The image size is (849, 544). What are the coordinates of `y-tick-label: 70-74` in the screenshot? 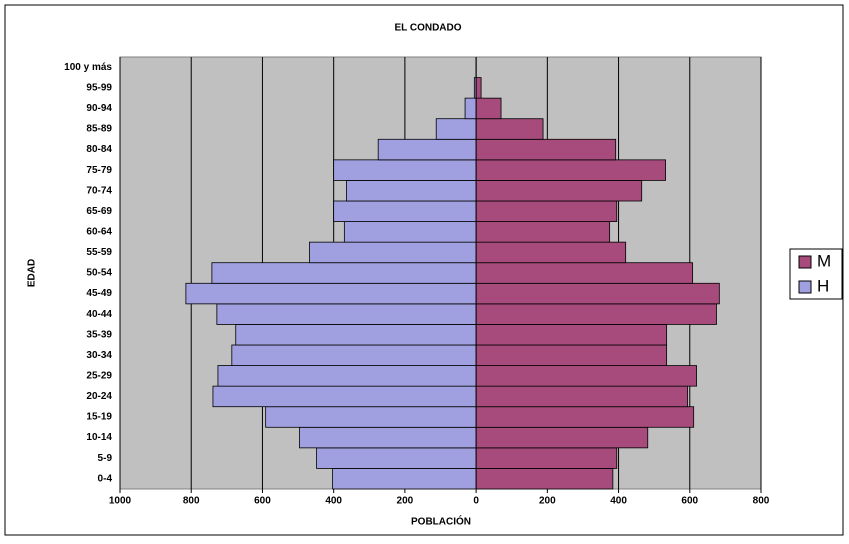 It's located at (99, 190).